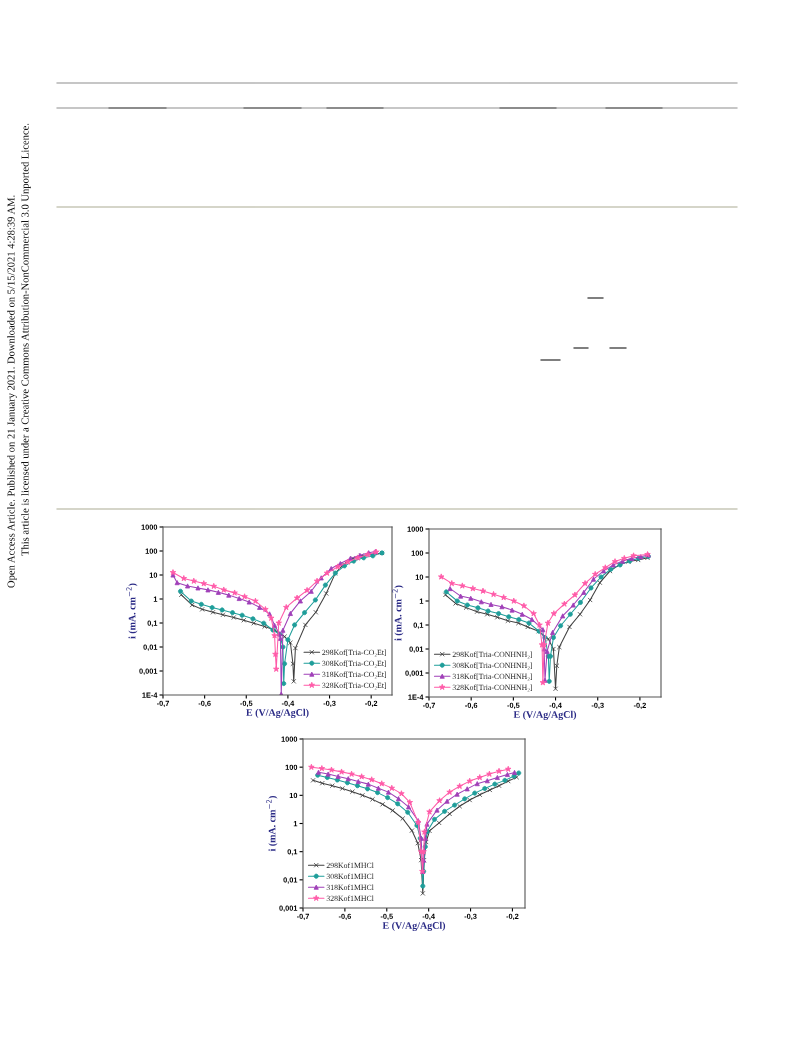  I want to click on text: Open Access Article. Published on 21 January 2021. Downloaded on 5/15/2021 4:28:39 AM., so click(12, 391).